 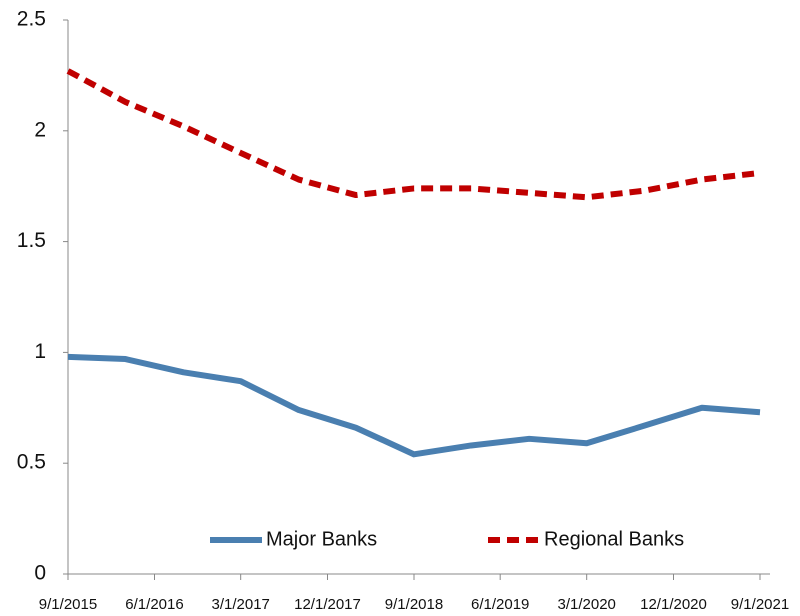 What do you see at coordinates (31, 19) in the screenshot?
I see `y-tick-label: 2.5` at bounding box center [31, 19].